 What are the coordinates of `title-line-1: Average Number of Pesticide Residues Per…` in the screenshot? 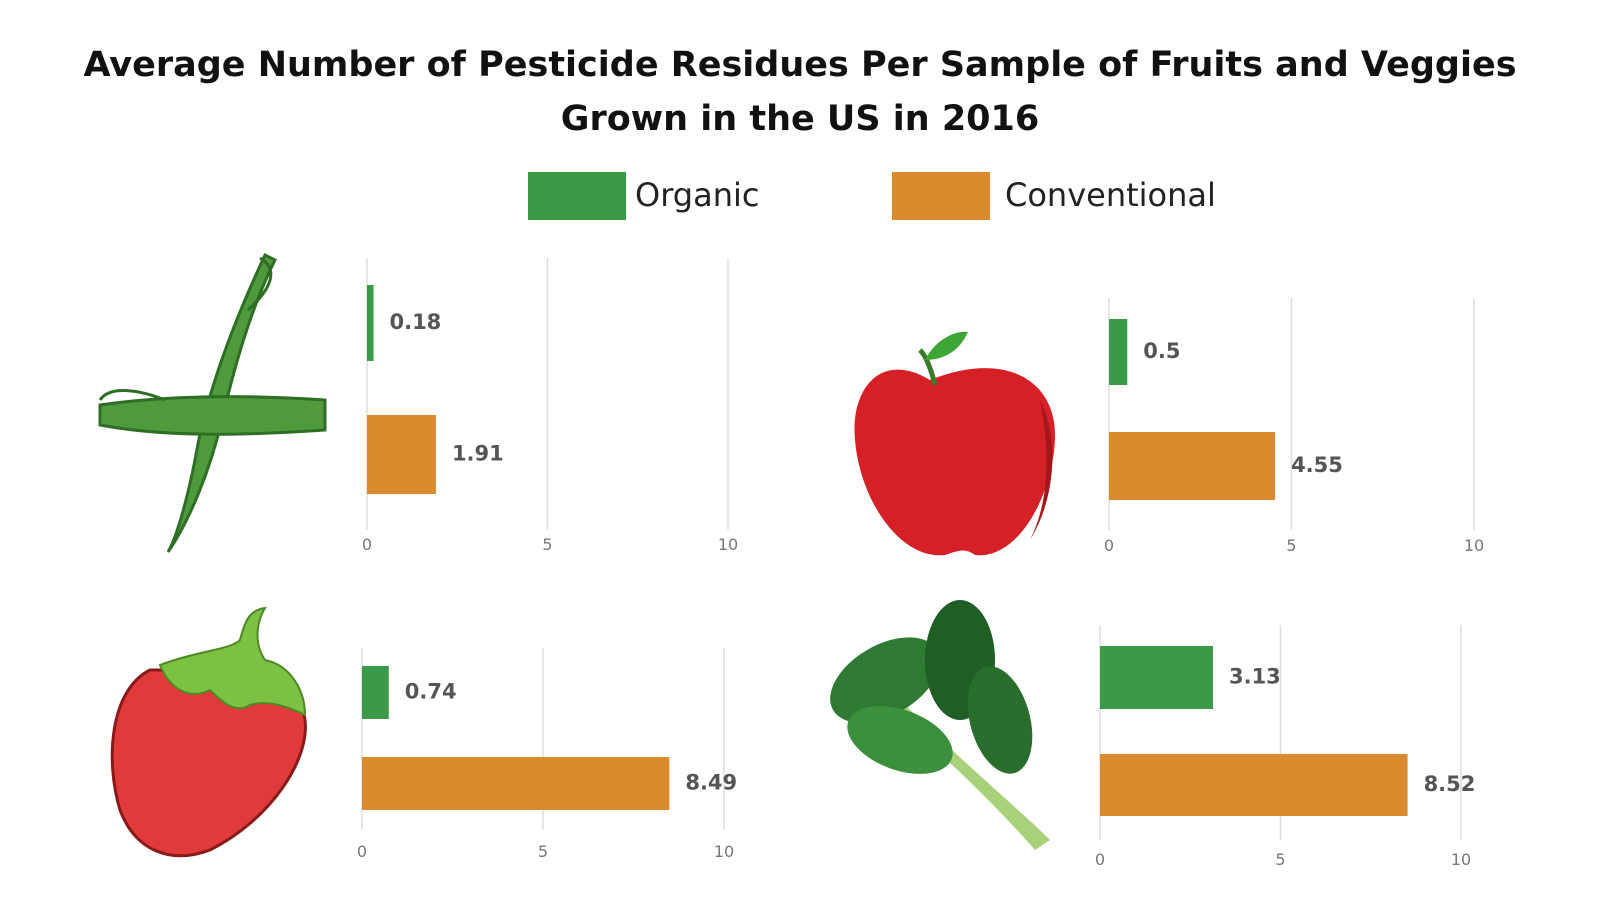 It's located at (799, 65).